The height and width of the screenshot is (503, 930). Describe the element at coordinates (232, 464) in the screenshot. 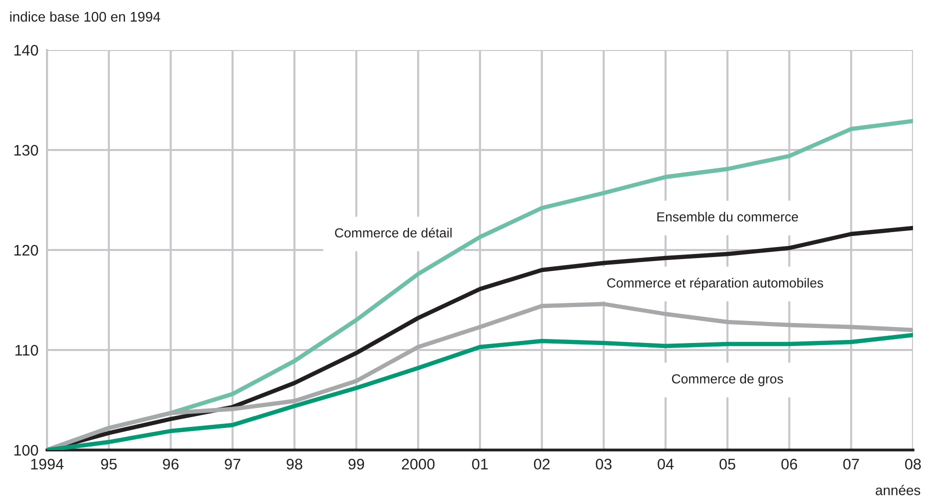

I see `x-tick-label: 97` at that location.